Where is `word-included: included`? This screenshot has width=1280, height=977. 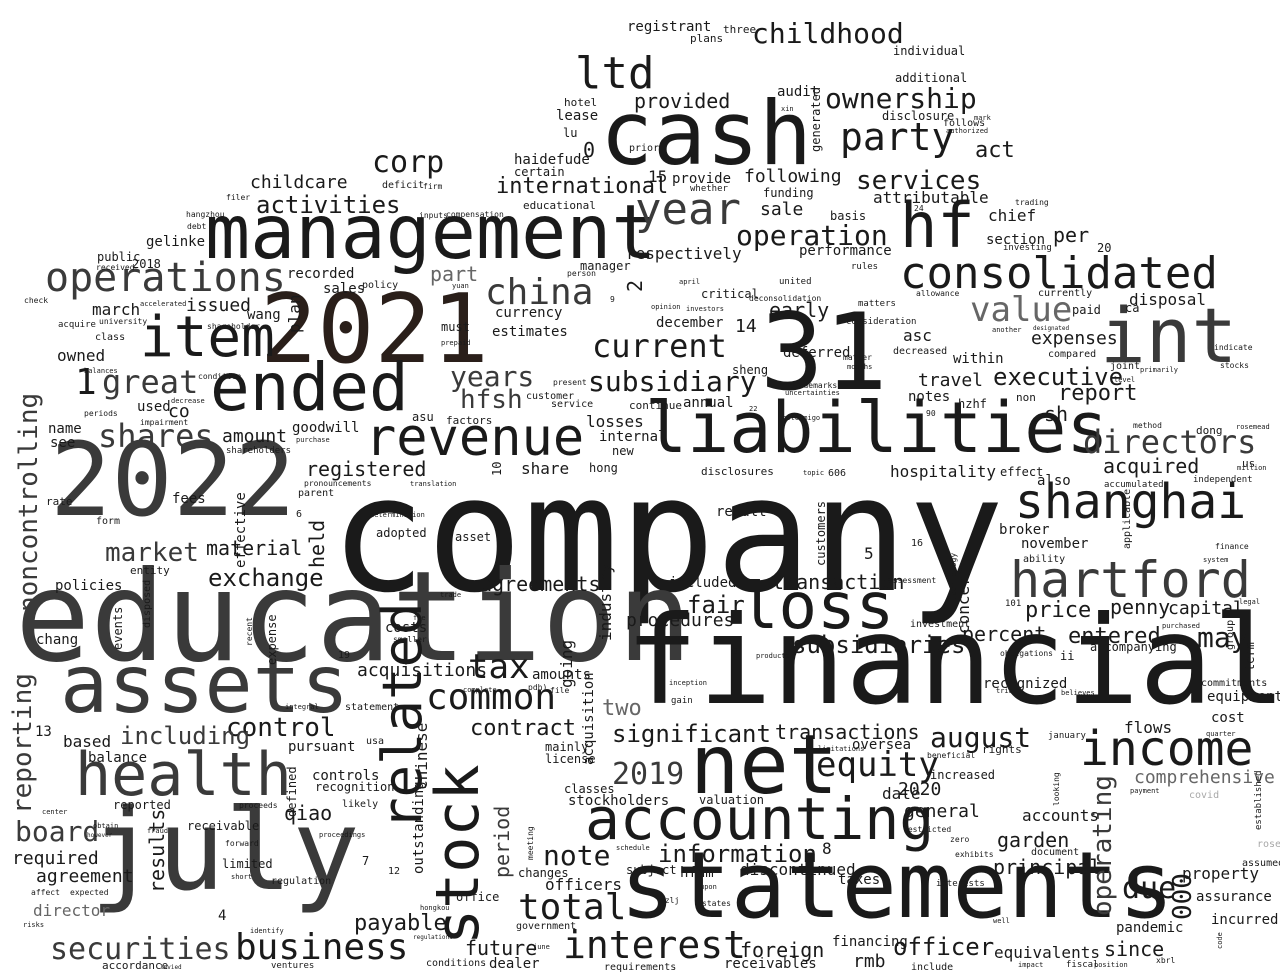 word-included: included is located at coordinates (703, 583).